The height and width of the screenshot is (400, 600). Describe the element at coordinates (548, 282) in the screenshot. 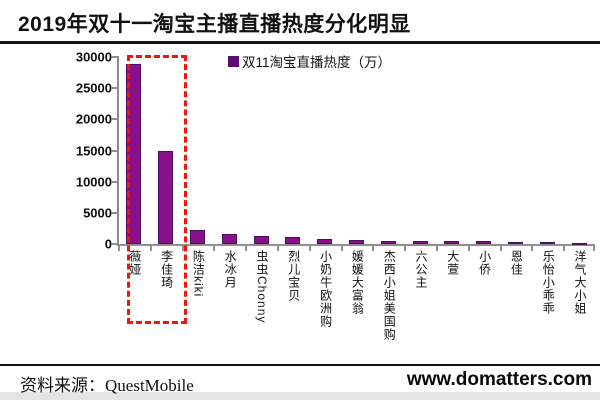

I see `x-axis-category-label: 乐怡小乖乖` at that location.